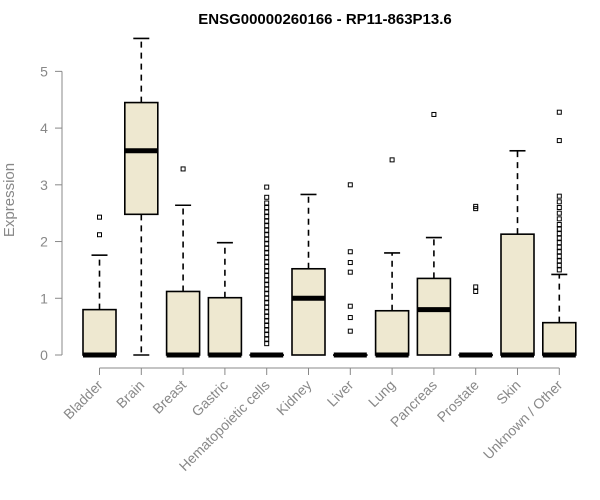  What do you see at coordinates (44, 242) in the screenshot?
I see `y-tick-label: 2` at bounding box center [44, 242].